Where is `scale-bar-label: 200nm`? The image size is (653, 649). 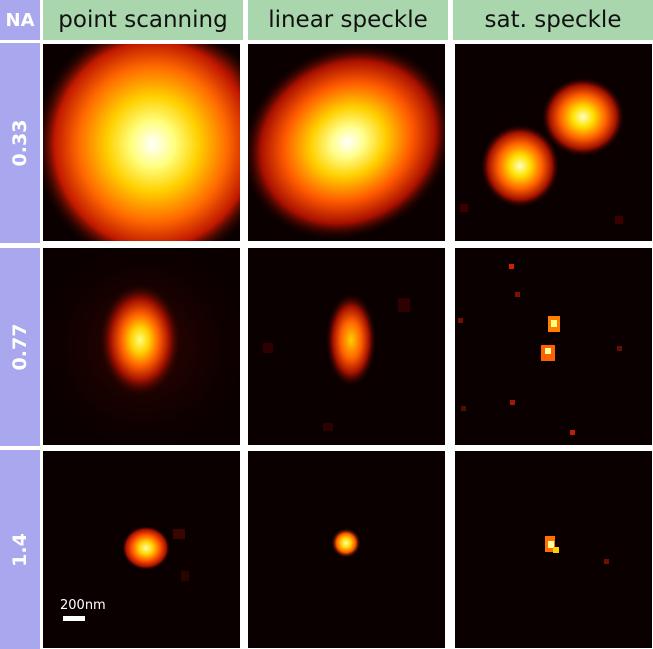 scale-bar-label: 200nm is located at coordinates (83, 605).